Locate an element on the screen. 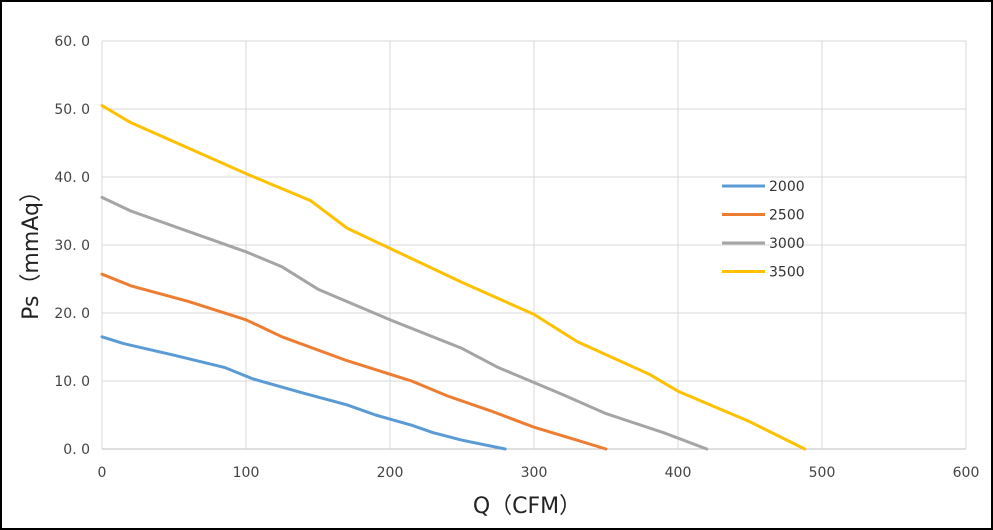 Image resolution: width=993 pixels, height=530 pixels. x-tick-label: 600 is located at coordinates (966, 473).